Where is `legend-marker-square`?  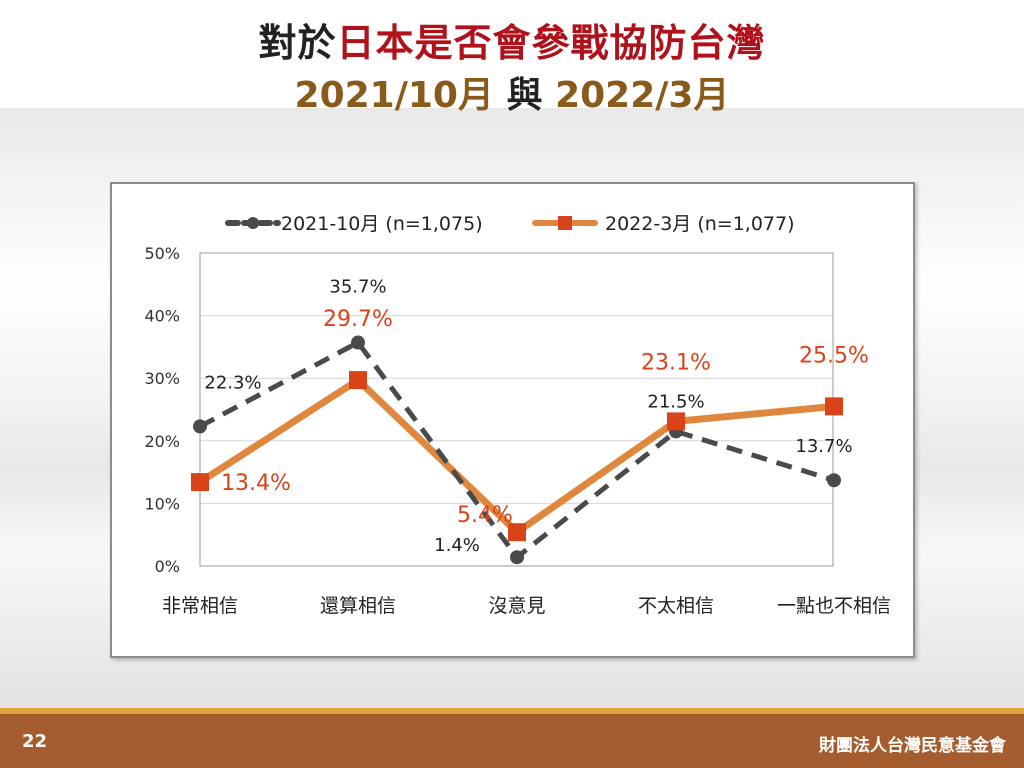 legend-marker-square is located at coordinates (565, 223).